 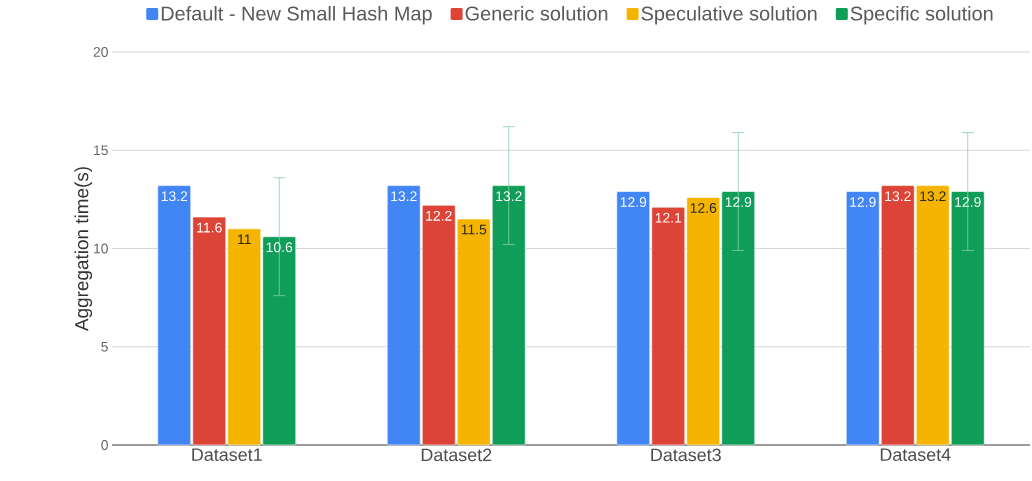 What do you see at coordinates (474, 229) in the screenshot?
I see `data-label: 11.5` at bounding box center [474, 229].